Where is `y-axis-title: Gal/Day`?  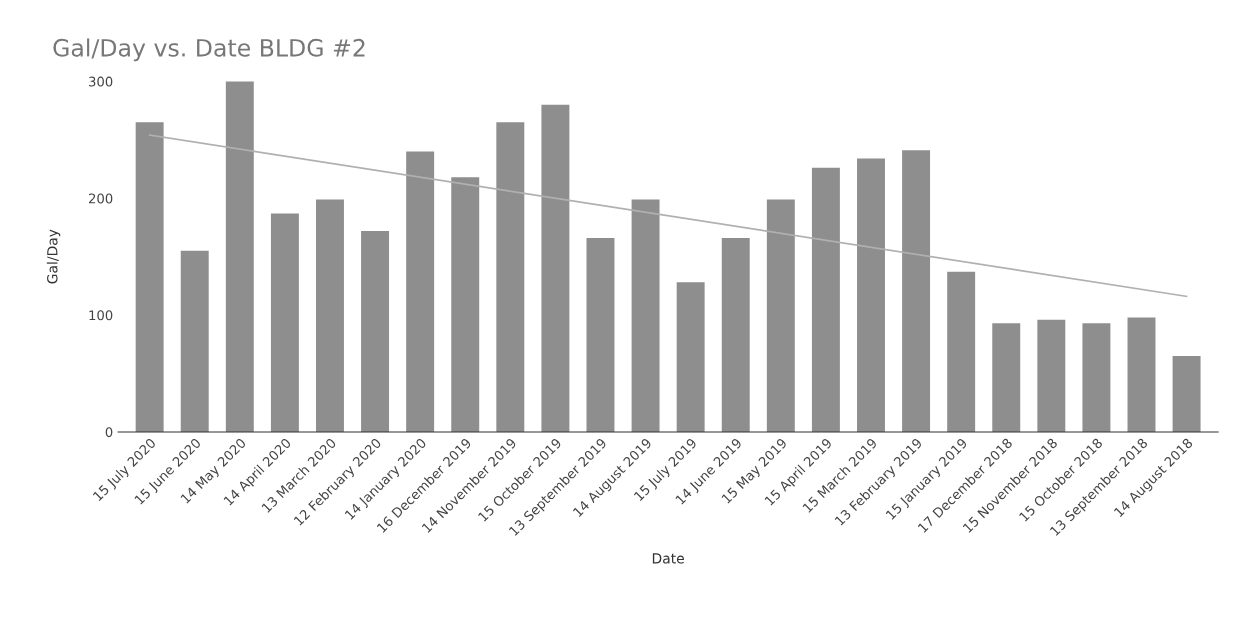 y-axis-title: Gal/Day is located at coordinates (53, 256).